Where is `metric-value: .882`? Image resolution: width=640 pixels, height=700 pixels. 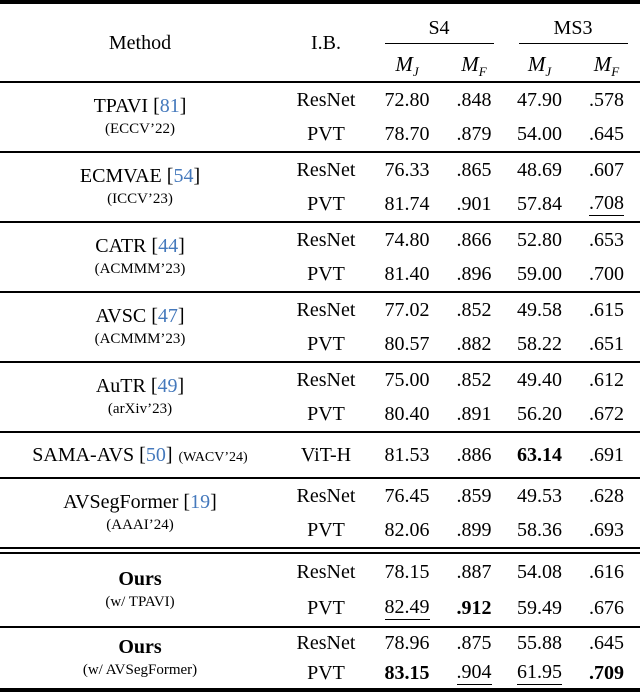 metric-value: .882 is located at coordinates (474, 344).